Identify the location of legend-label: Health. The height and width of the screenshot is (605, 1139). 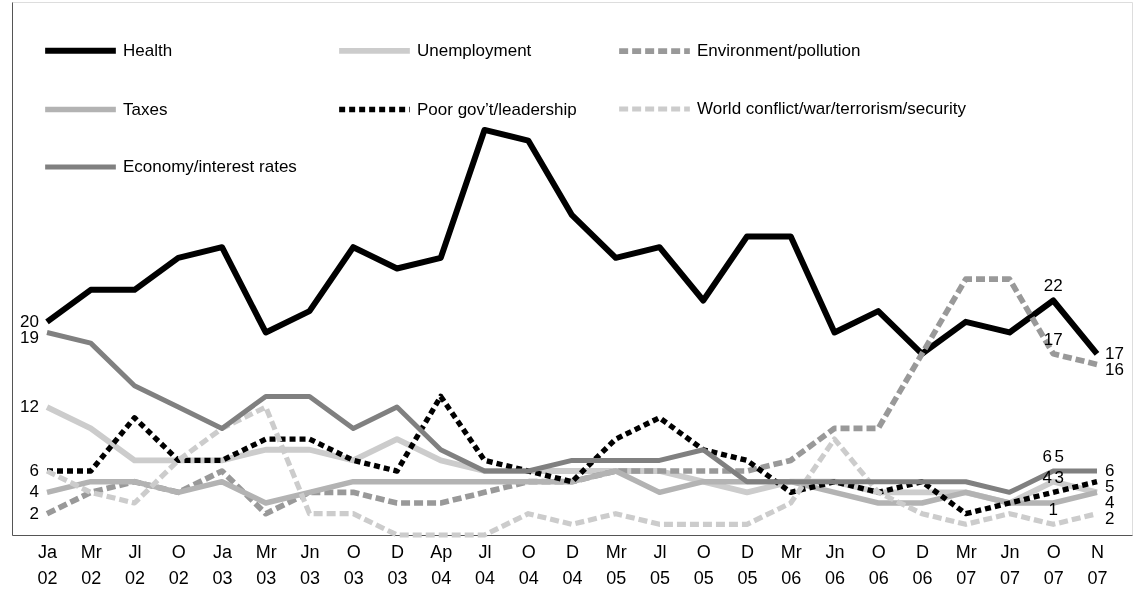
(148, 50).